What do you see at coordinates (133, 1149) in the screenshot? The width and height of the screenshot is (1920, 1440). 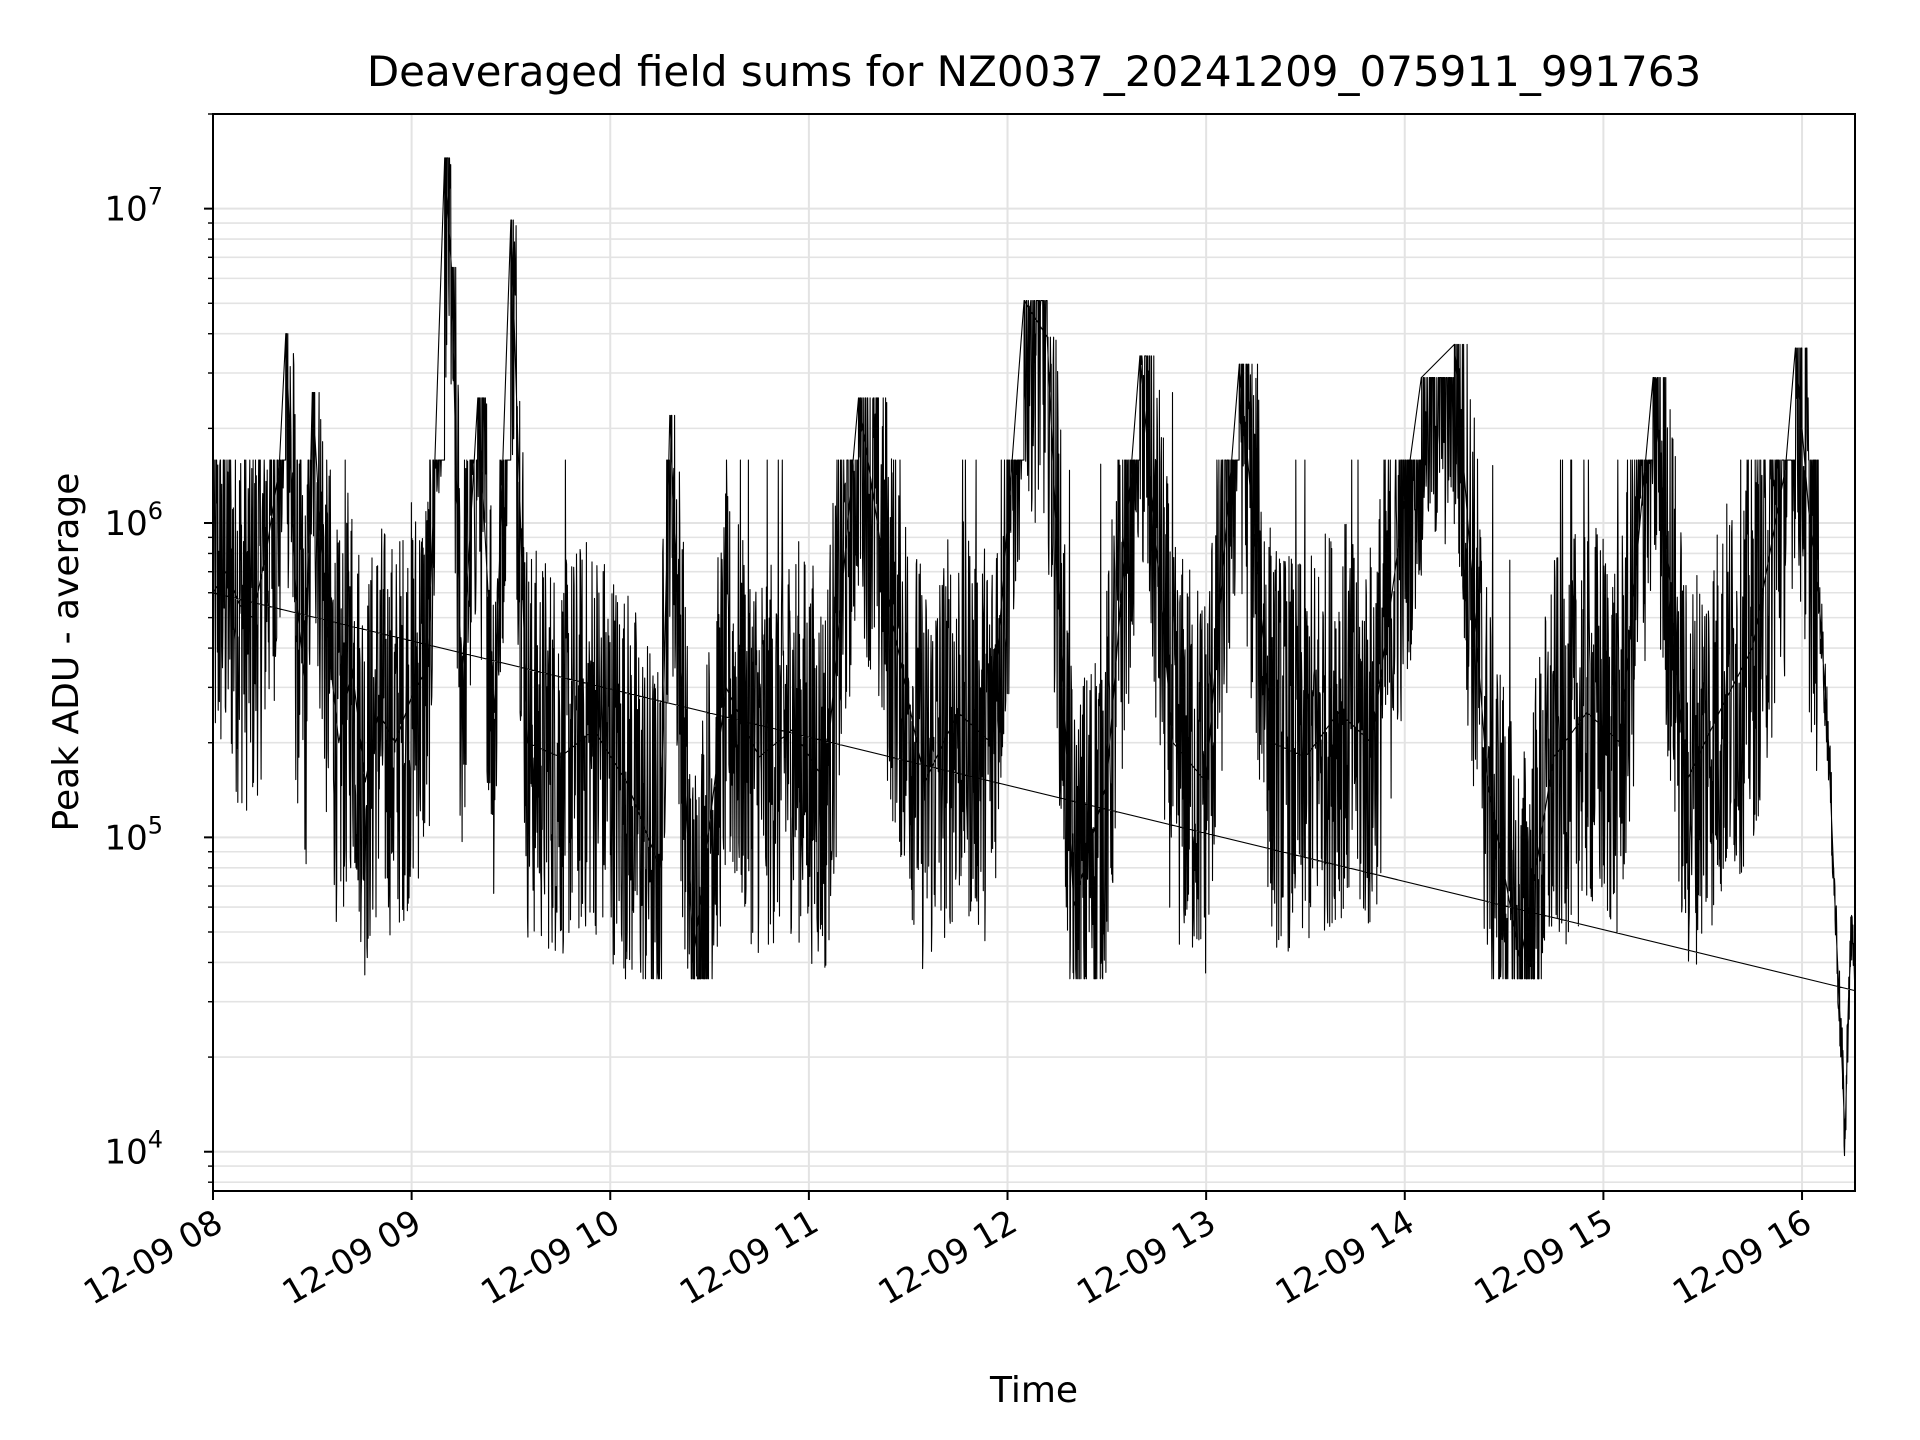 I see `y-tick-label: 10⁴` at bounding box center [133, 1149].